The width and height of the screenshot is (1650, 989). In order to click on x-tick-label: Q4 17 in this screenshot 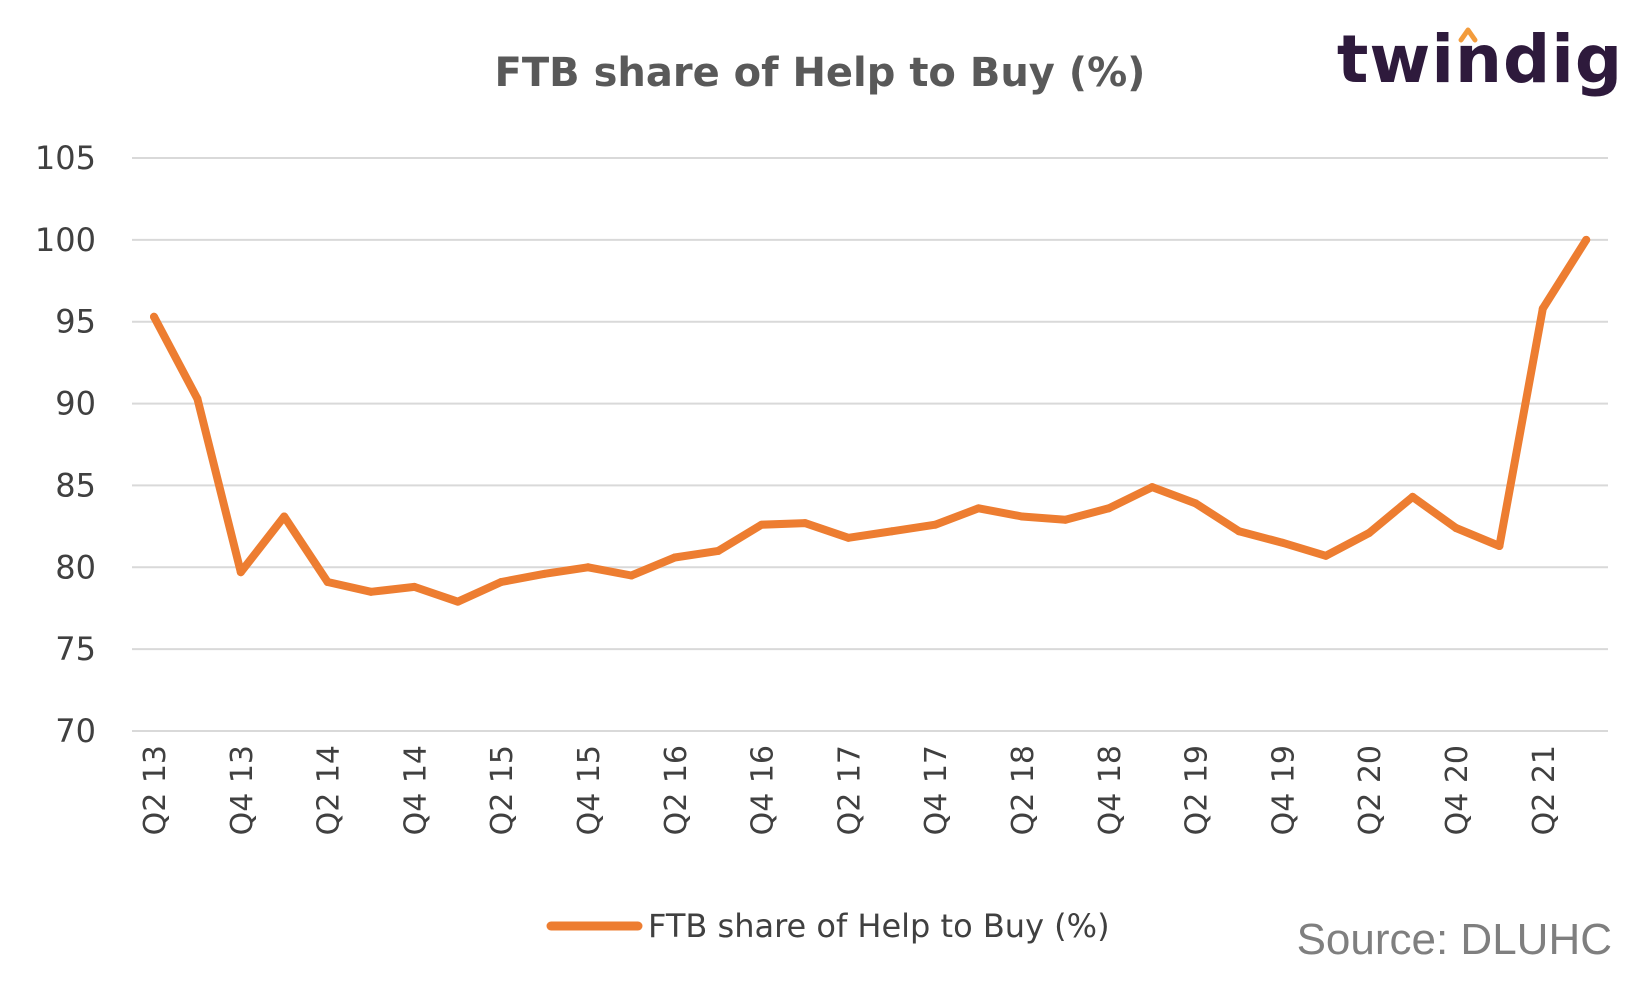, I will do `click(936, 790)`.